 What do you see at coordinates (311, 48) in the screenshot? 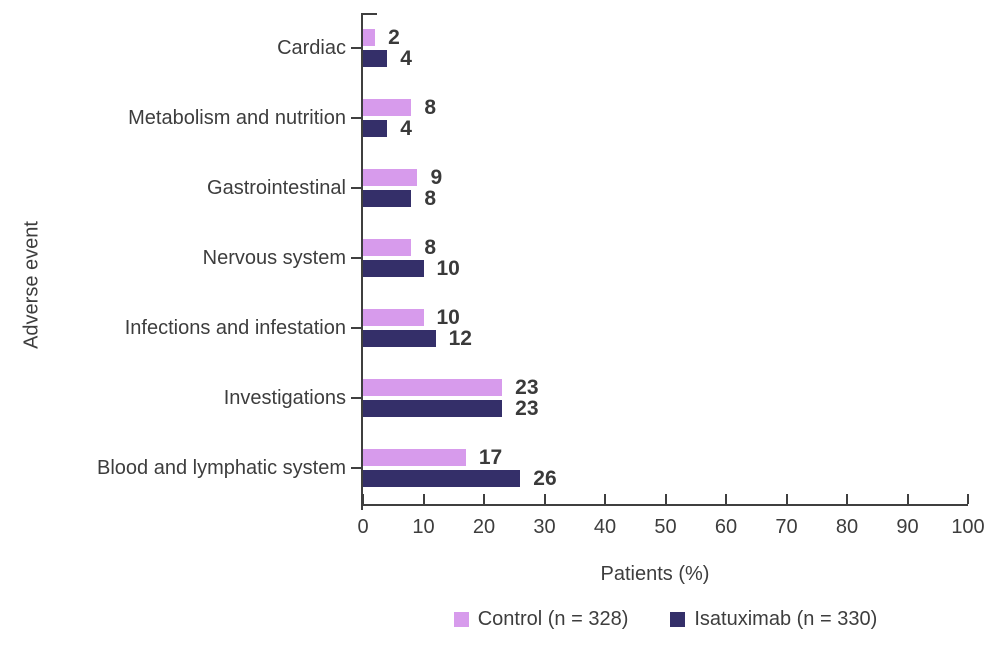
I see `category-label: Cardiac` at bounding box center [311, 48].